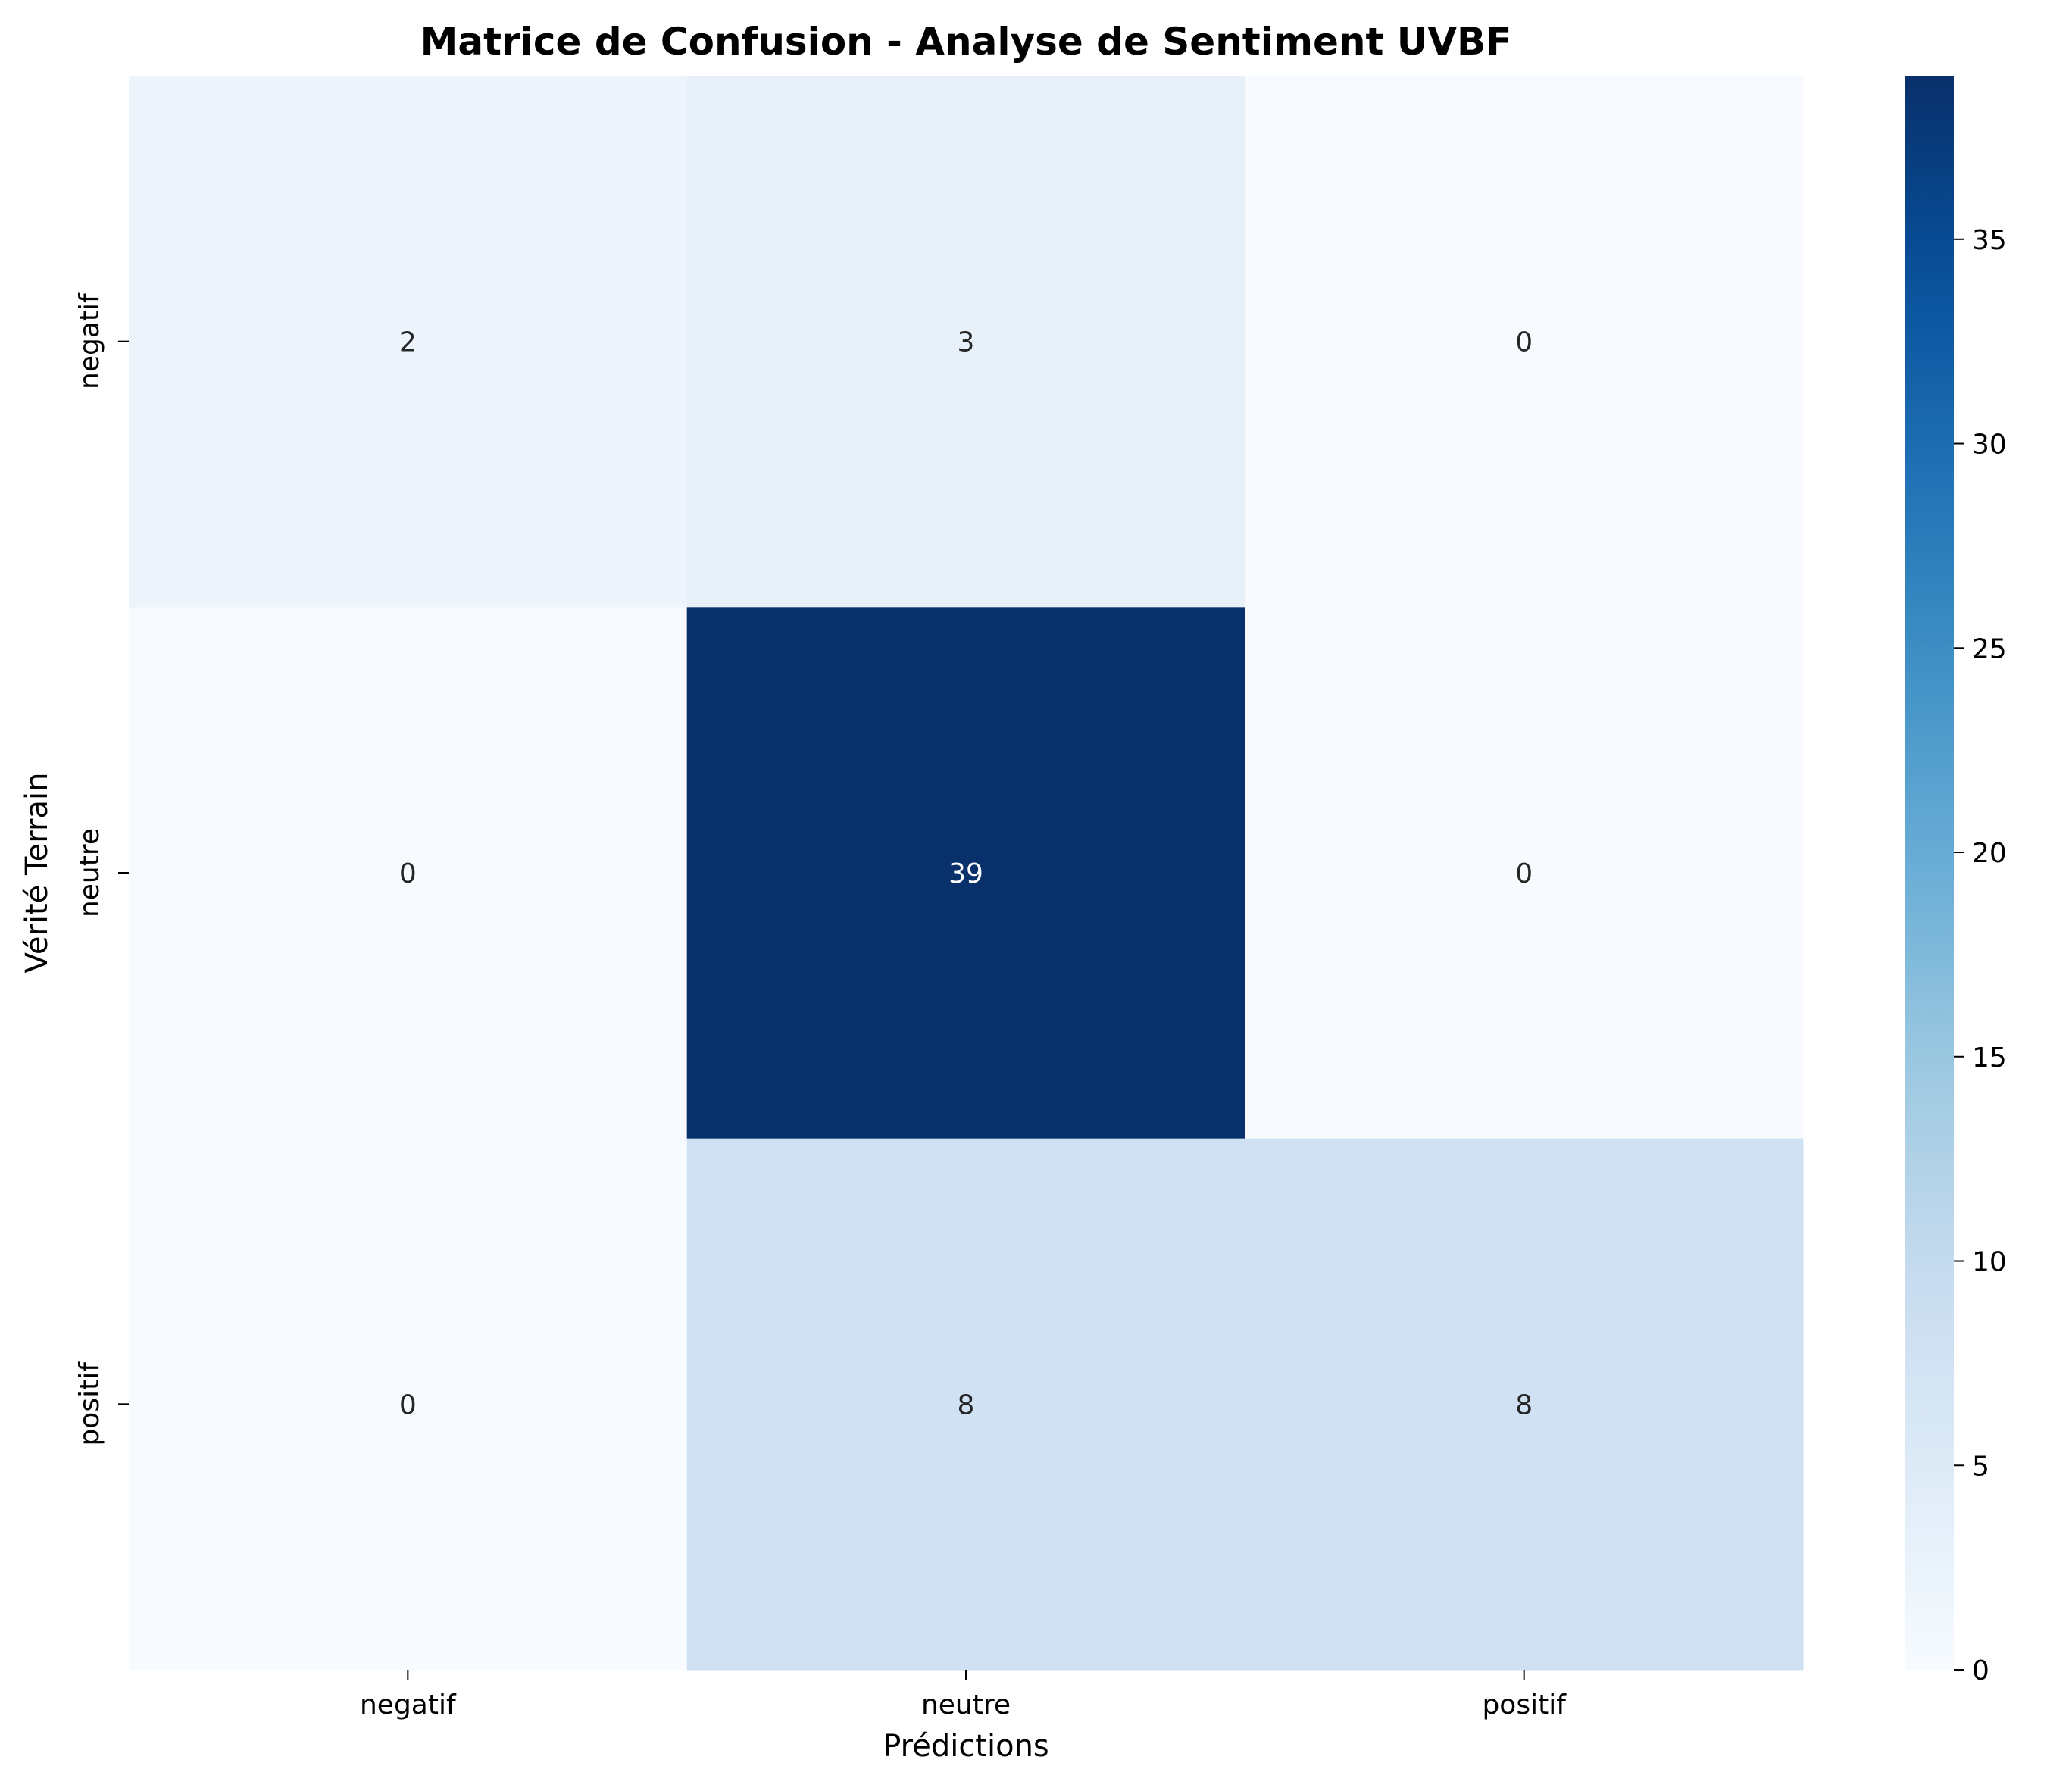 This screenshot has height=1791, width=2072. I want to click on colorbar-tick-label: 15, so click(1989, 1058).